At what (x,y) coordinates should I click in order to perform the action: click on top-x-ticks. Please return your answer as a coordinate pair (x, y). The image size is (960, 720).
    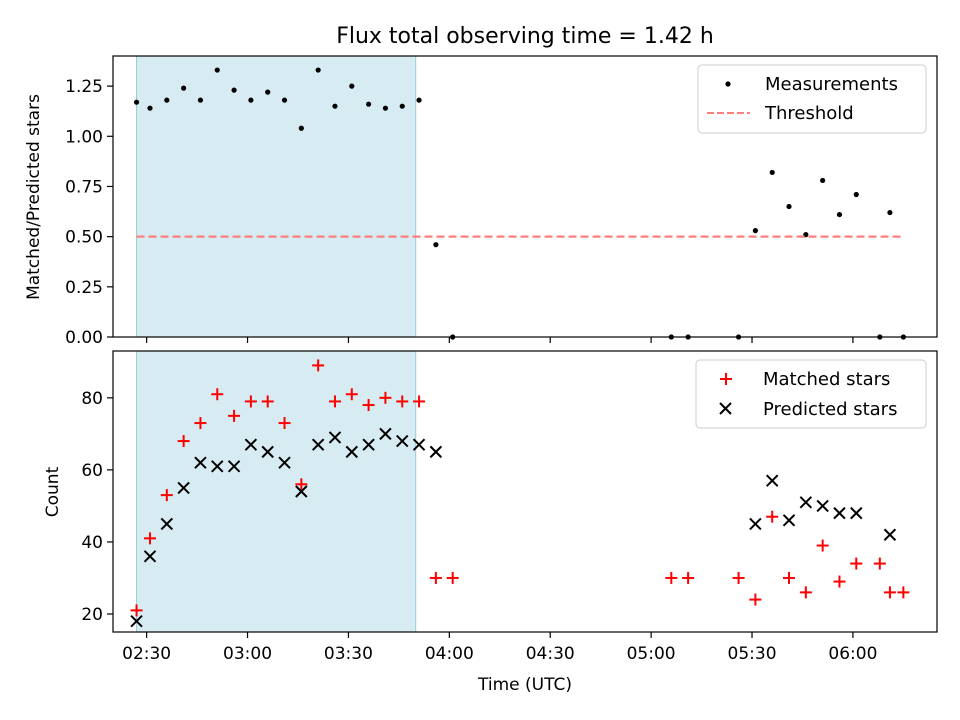
    Looking at the image, I should click on (500, 340).